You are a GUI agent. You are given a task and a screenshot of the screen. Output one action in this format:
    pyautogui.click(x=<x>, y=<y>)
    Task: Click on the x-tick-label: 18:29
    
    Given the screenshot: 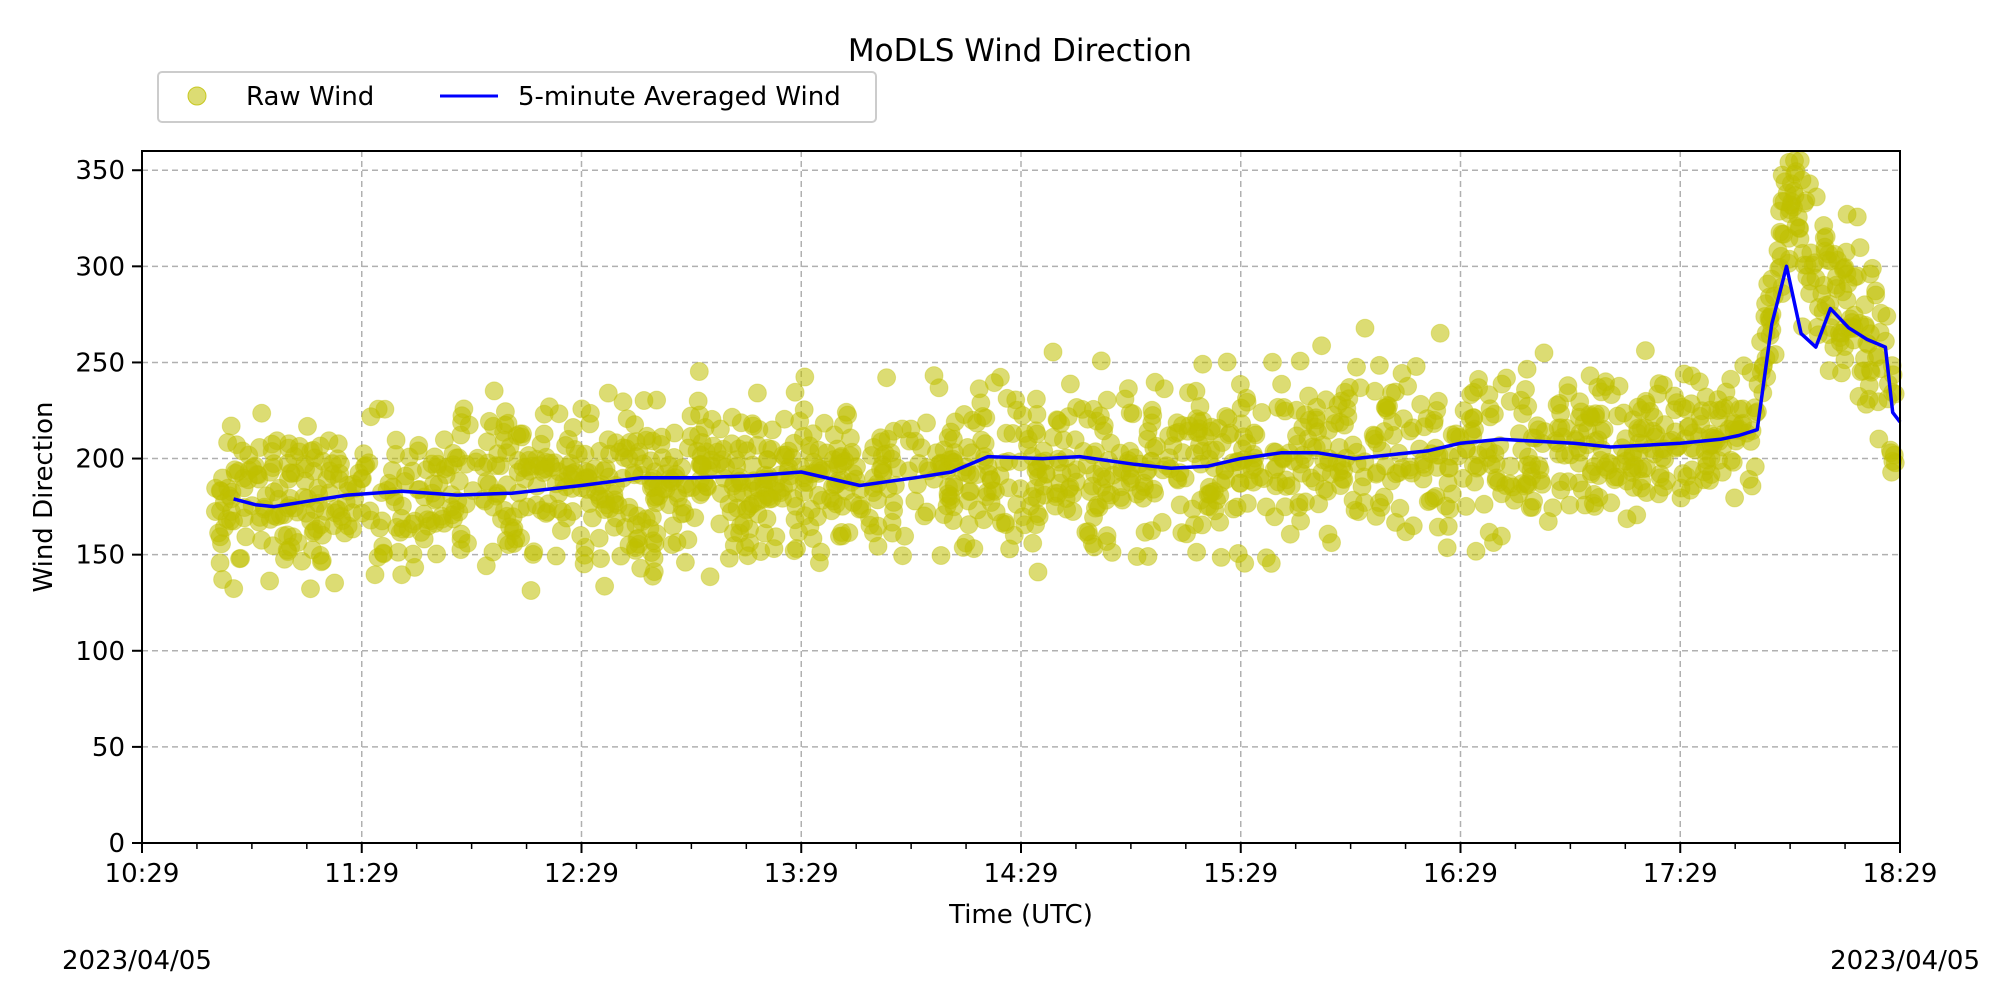 What is the action you would take?
    pyautogui.click(x=1900, y=874)
    